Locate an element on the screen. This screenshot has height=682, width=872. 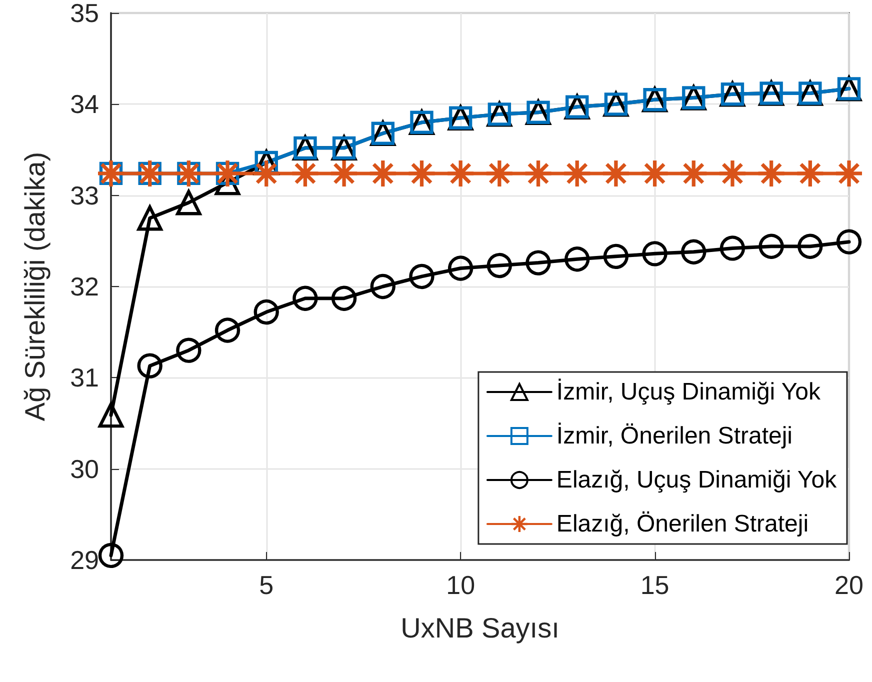
legend-label: İzmir, Önerilen Strateji is located at coordinates (674, 436).